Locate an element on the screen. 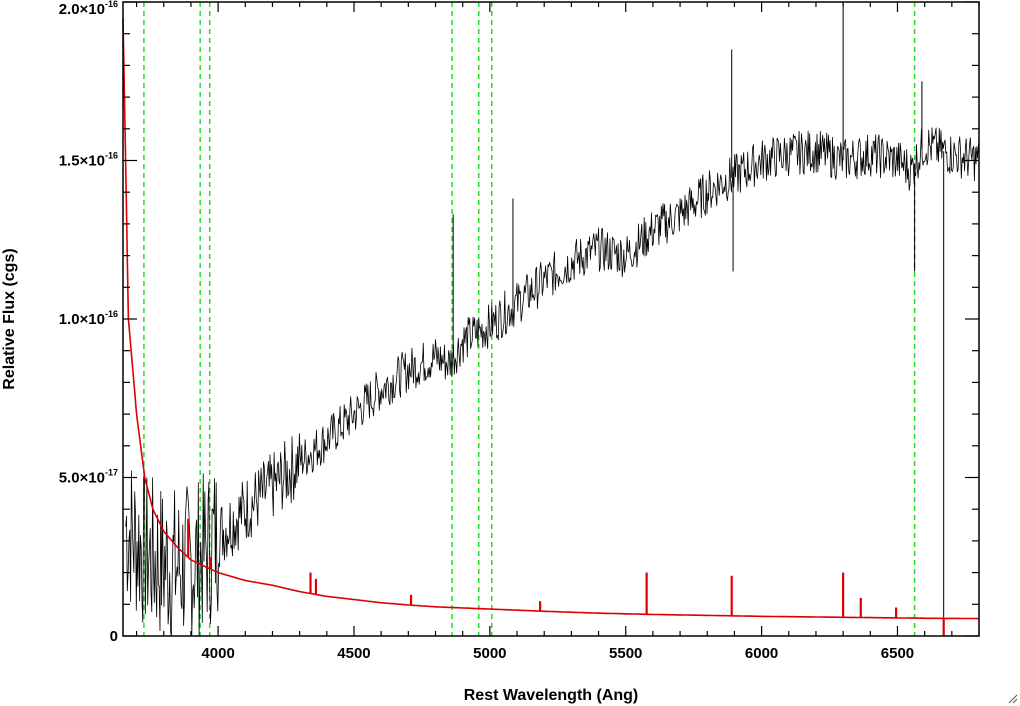 The width and height of the screenshot is (1020, 706). y-axis-title: Relative Flux (cgs) is located at coordinates (9, 318).